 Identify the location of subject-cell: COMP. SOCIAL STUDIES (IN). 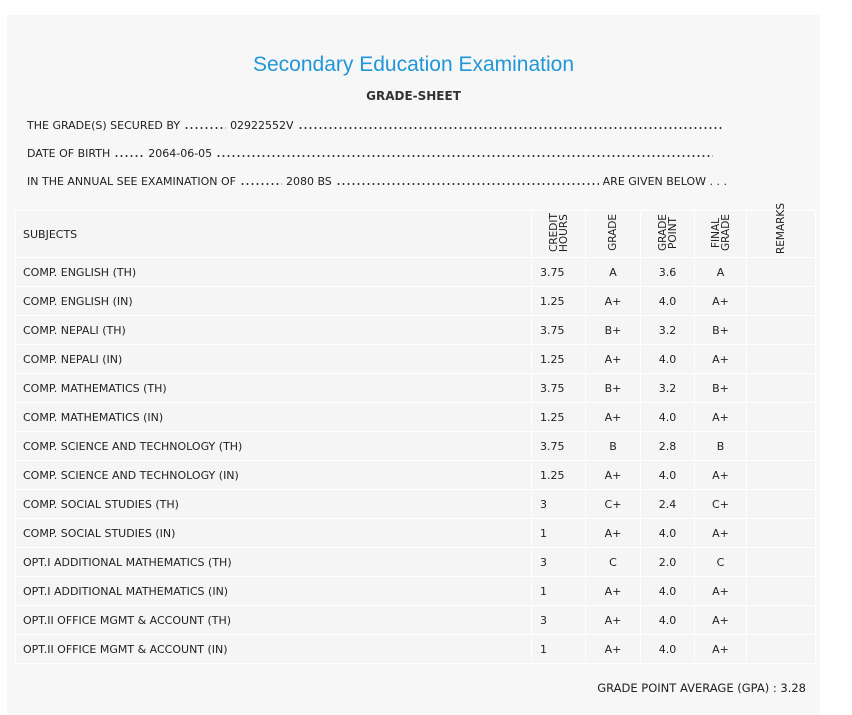
(273, 533).